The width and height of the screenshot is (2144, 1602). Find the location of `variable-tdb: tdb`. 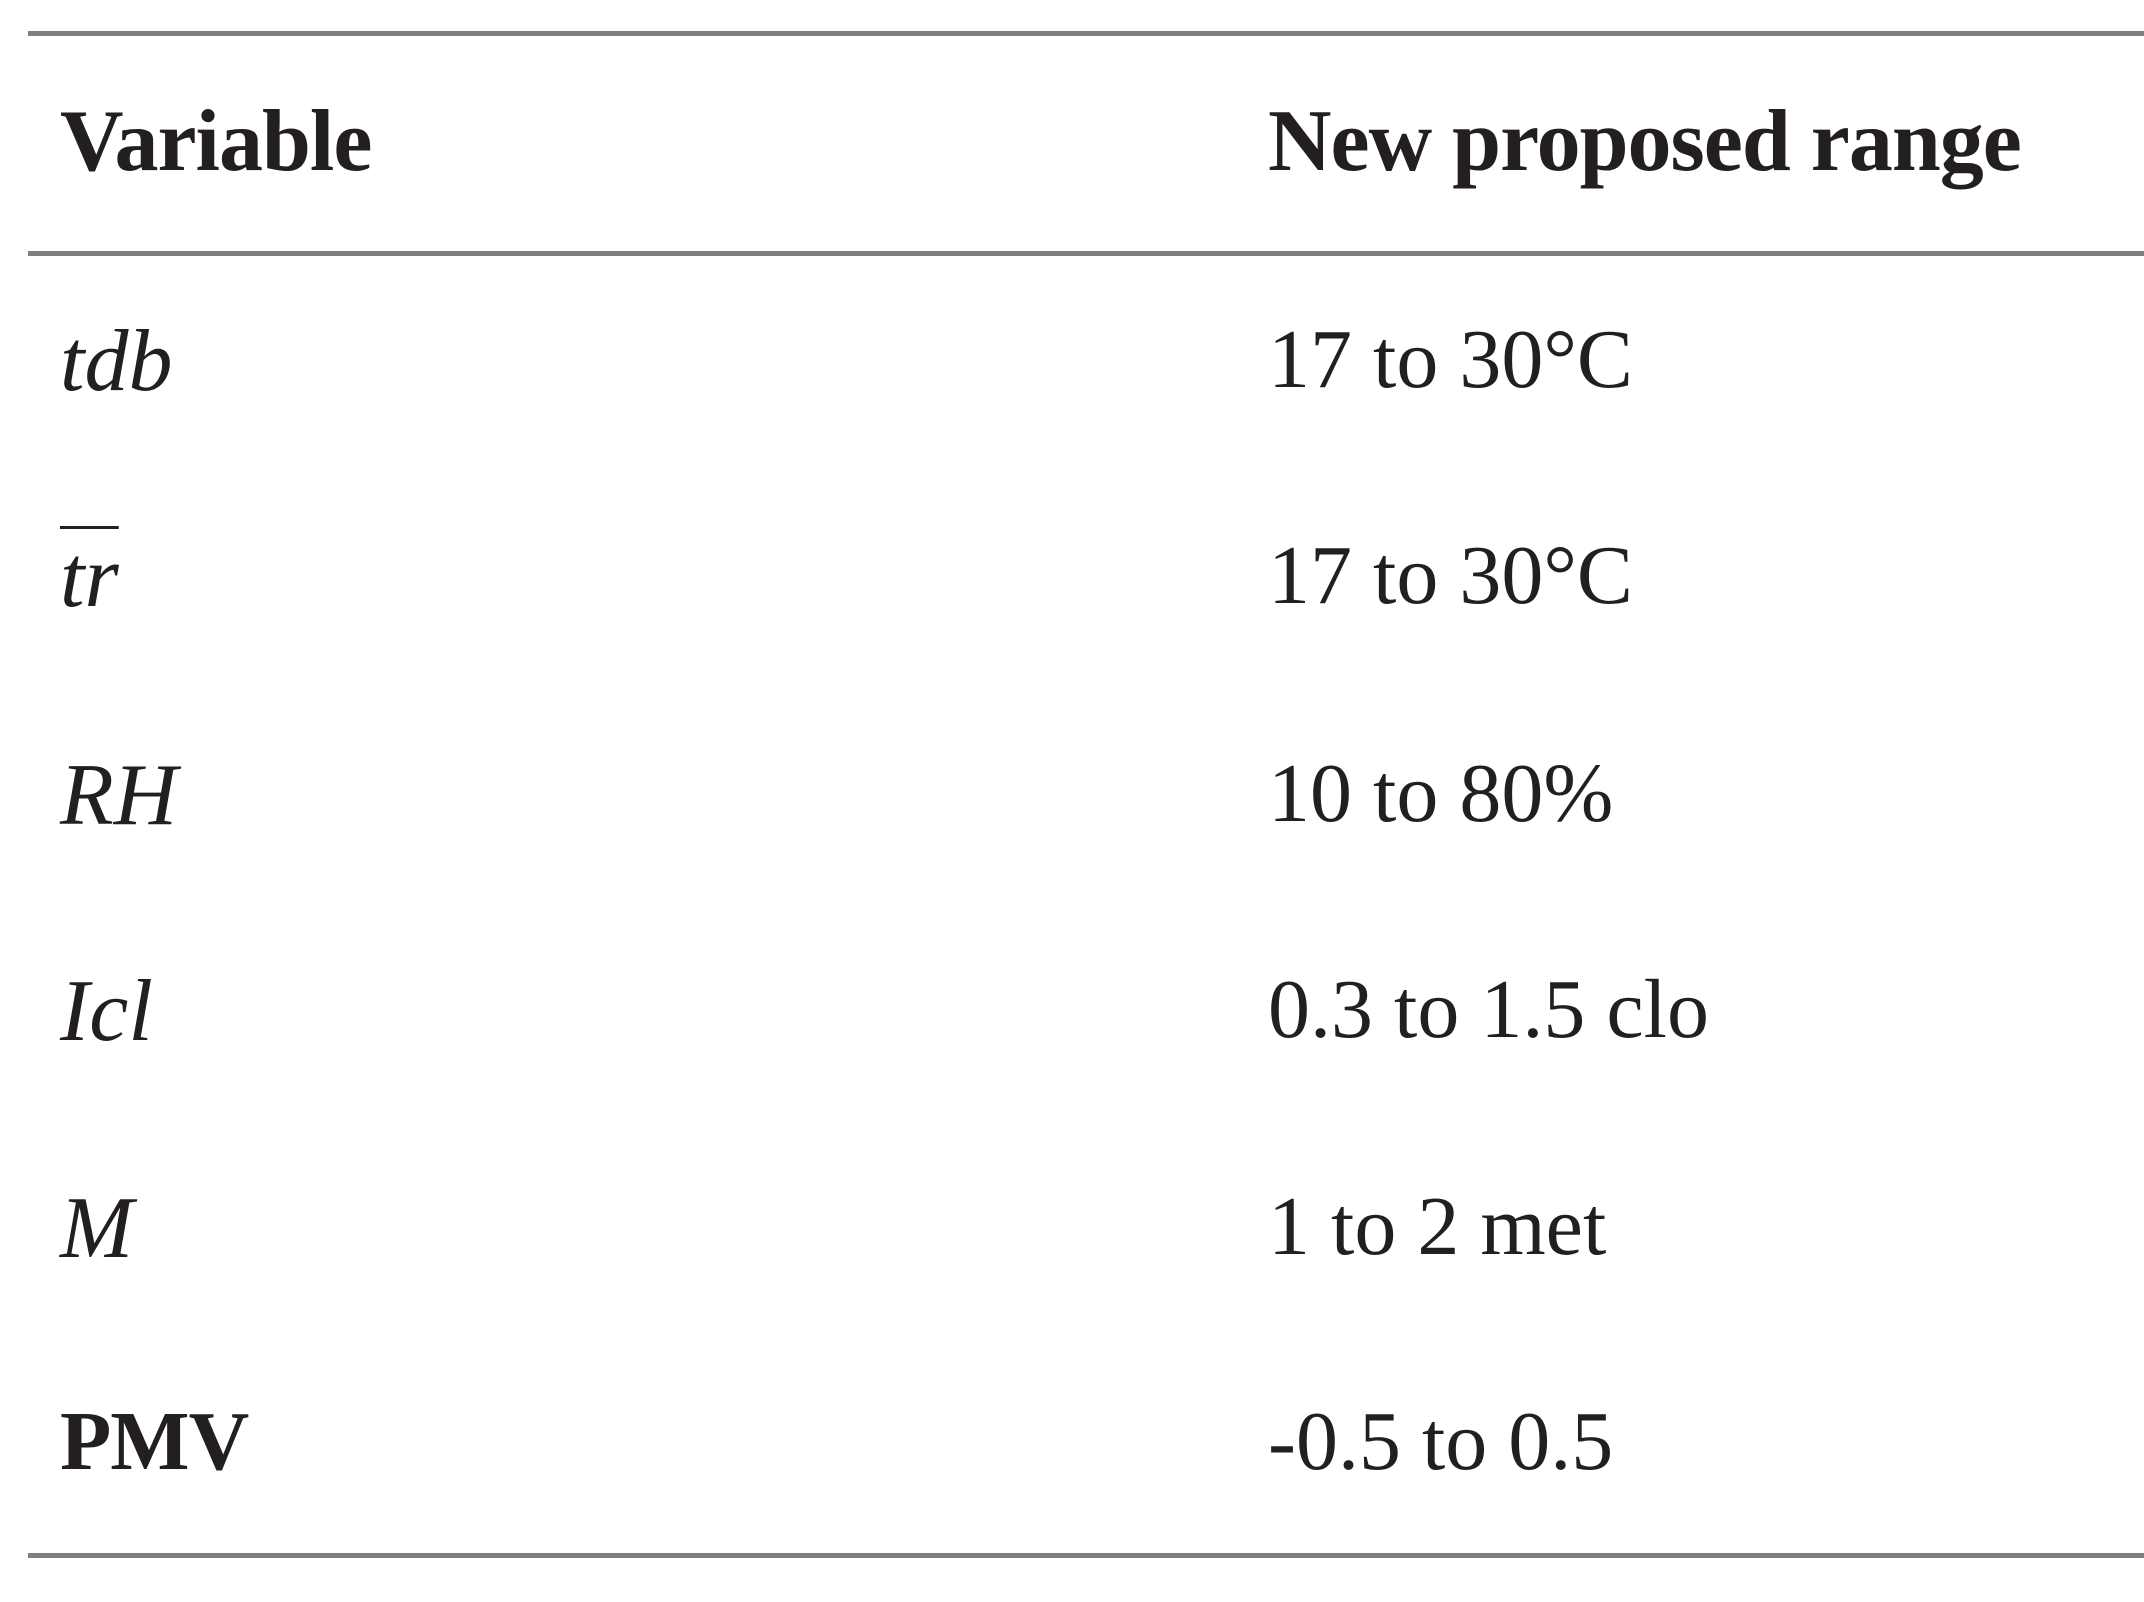

variable-tdb: tdb is located at coordinates (116, 361).